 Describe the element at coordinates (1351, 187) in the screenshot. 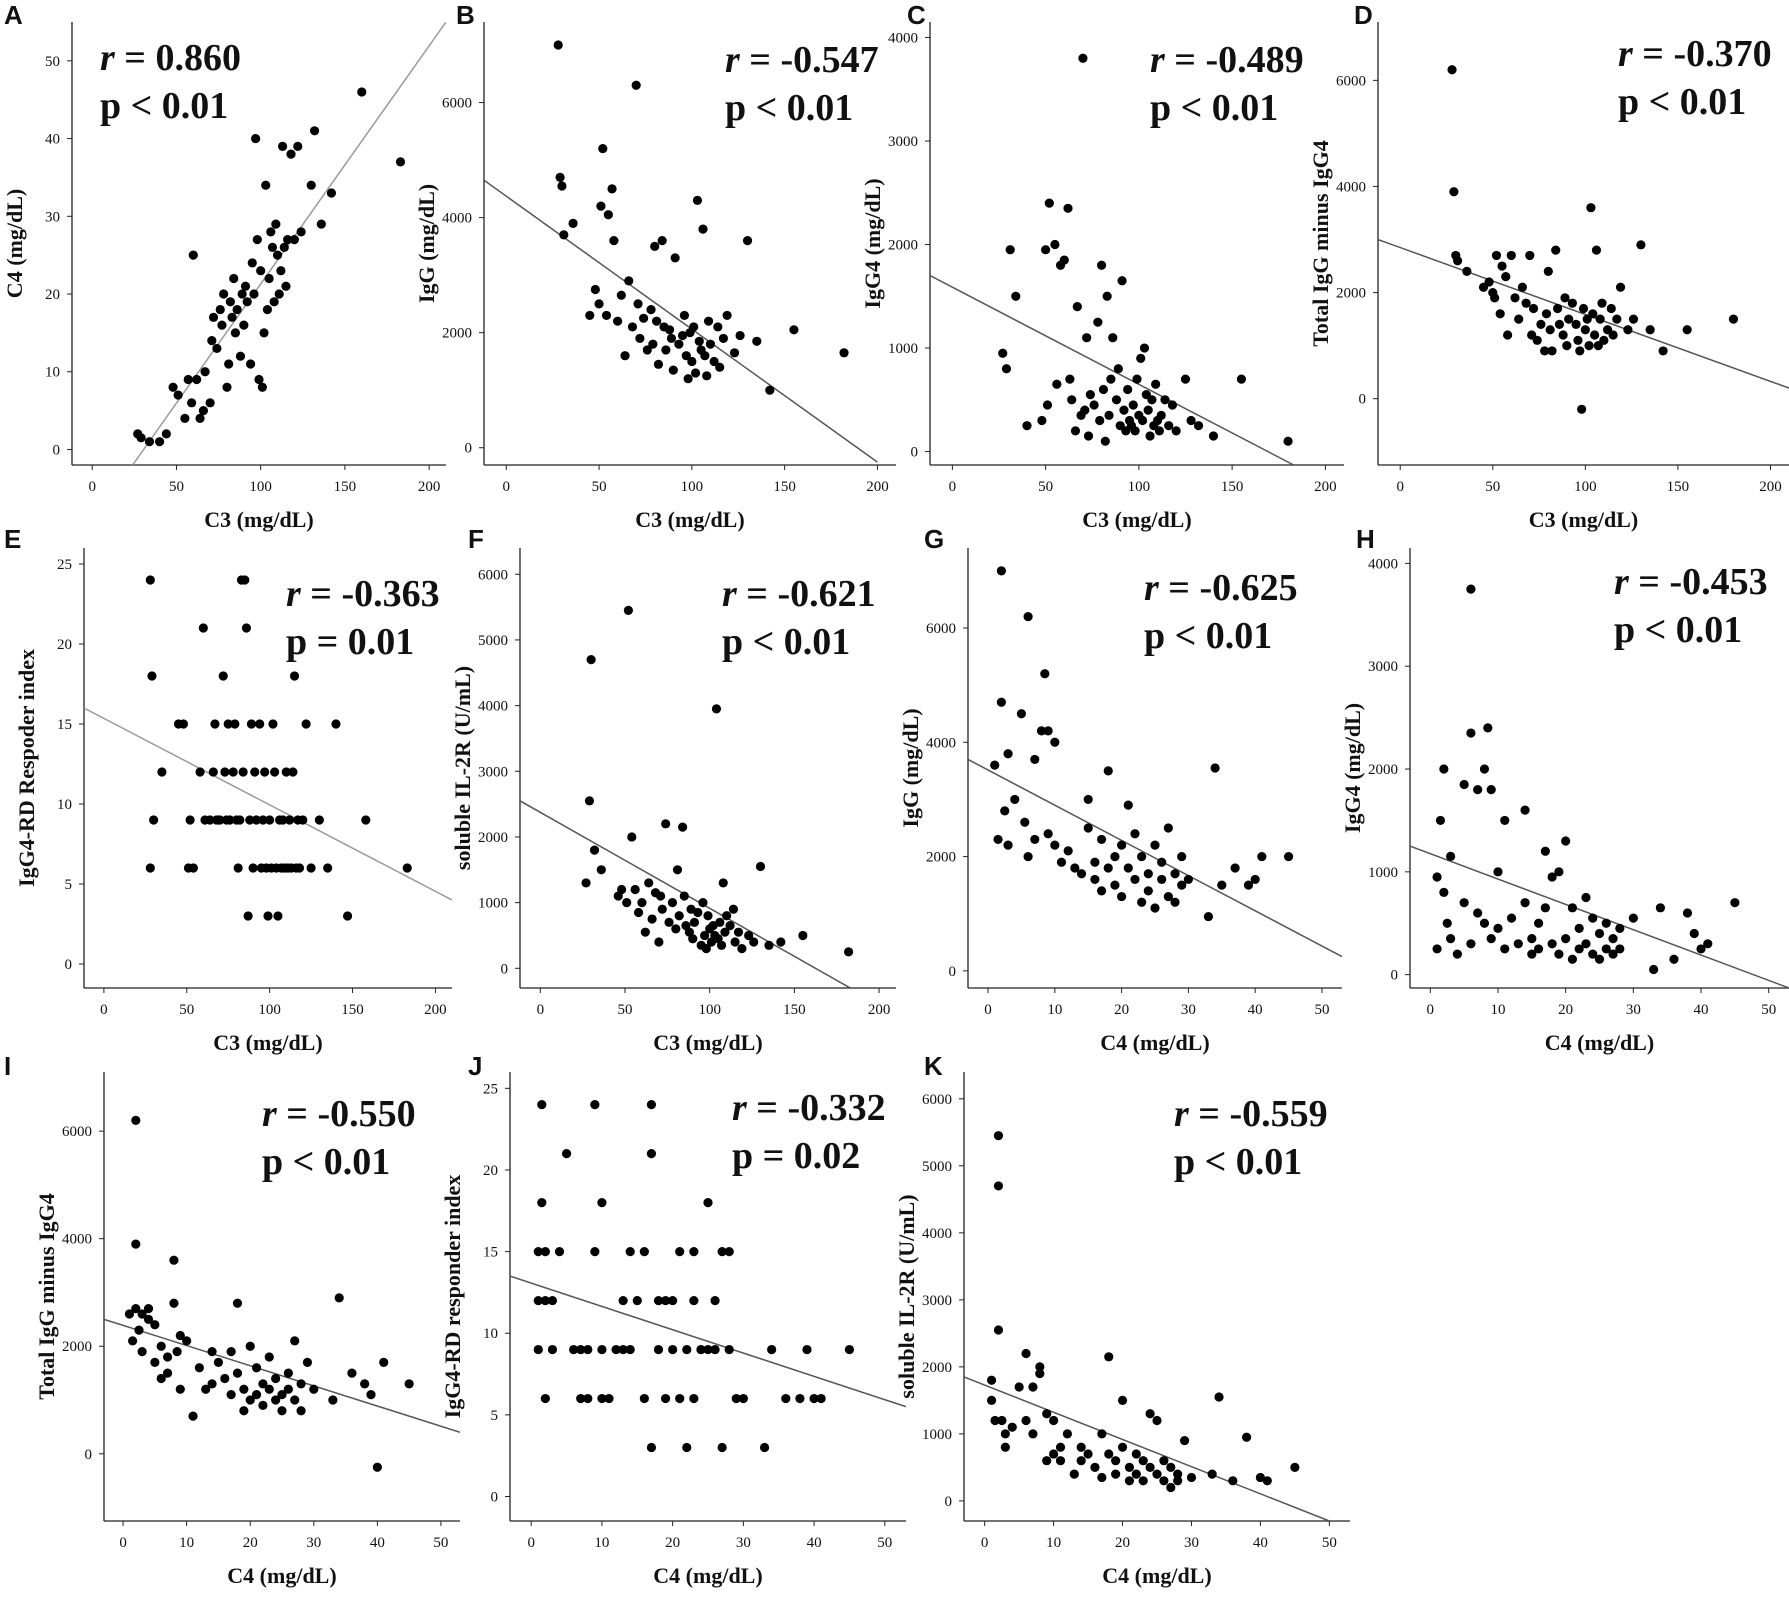

I see `y-tick-label: 4000` at that location.